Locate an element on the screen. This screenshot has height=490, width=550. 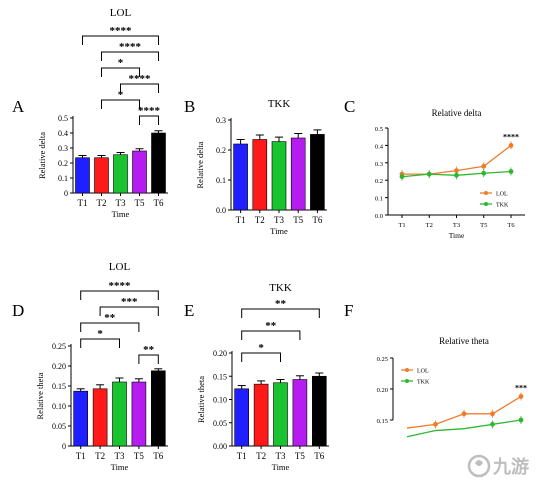
panel-label-d: D is located at coordinates (18, 310).